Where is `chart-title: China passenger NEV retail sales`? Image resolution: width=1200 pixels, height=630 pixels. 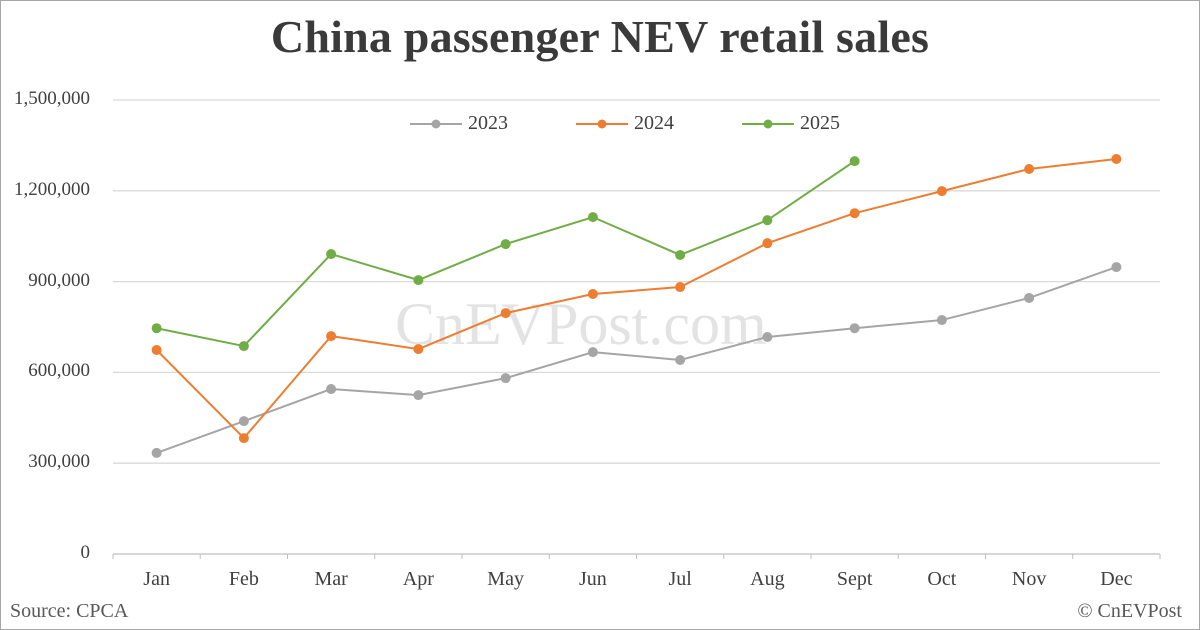 chart-title: China passenger NEV retail sales is located at coordinates (600, 36).